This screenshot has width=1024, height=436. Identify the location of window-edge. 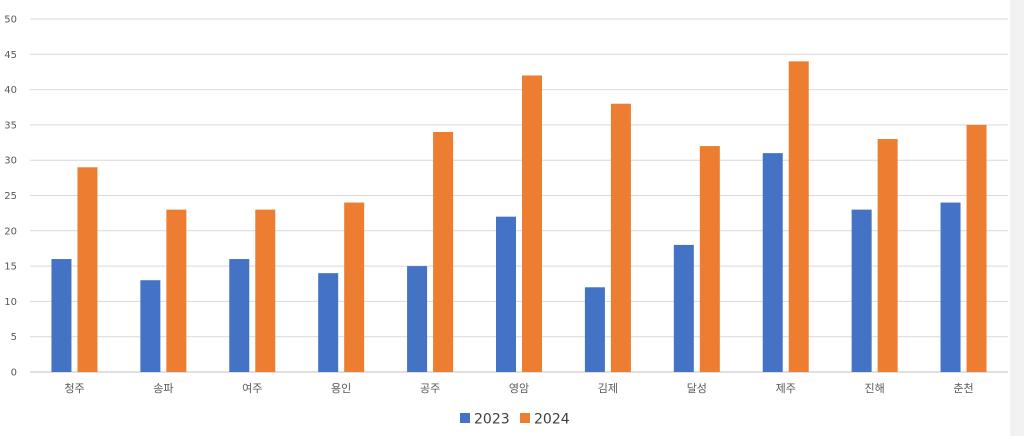
(1017, 218).